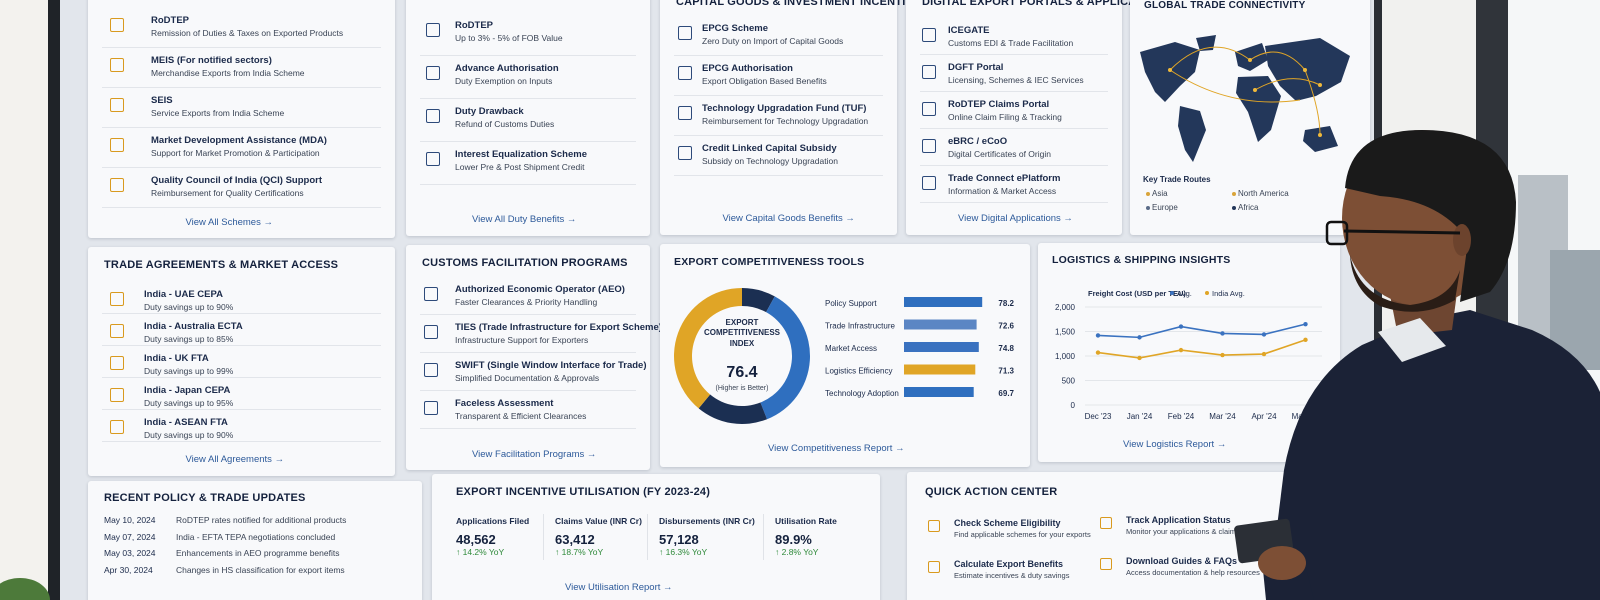 Image resolution: width=1600 pixels, height=600 pixels. Describe the element at coordinates (788, 218) in the screenshot. I see `panel-link: View Capital Goods Benefits →` at that location.